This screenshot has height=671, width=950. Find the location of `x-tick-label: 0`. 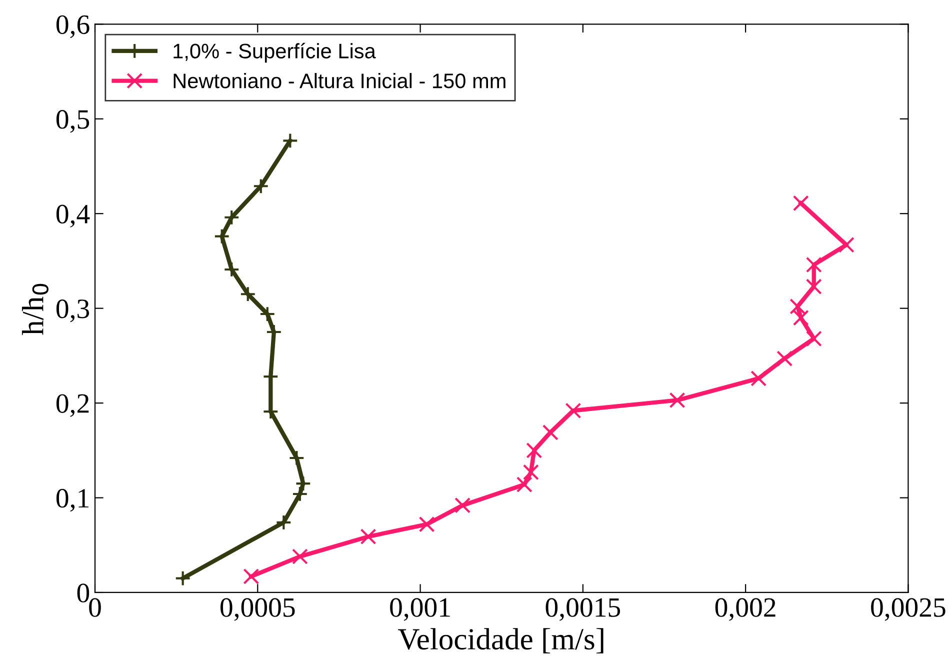

x-tick-label: 0 is located at coordinates (95, 607).